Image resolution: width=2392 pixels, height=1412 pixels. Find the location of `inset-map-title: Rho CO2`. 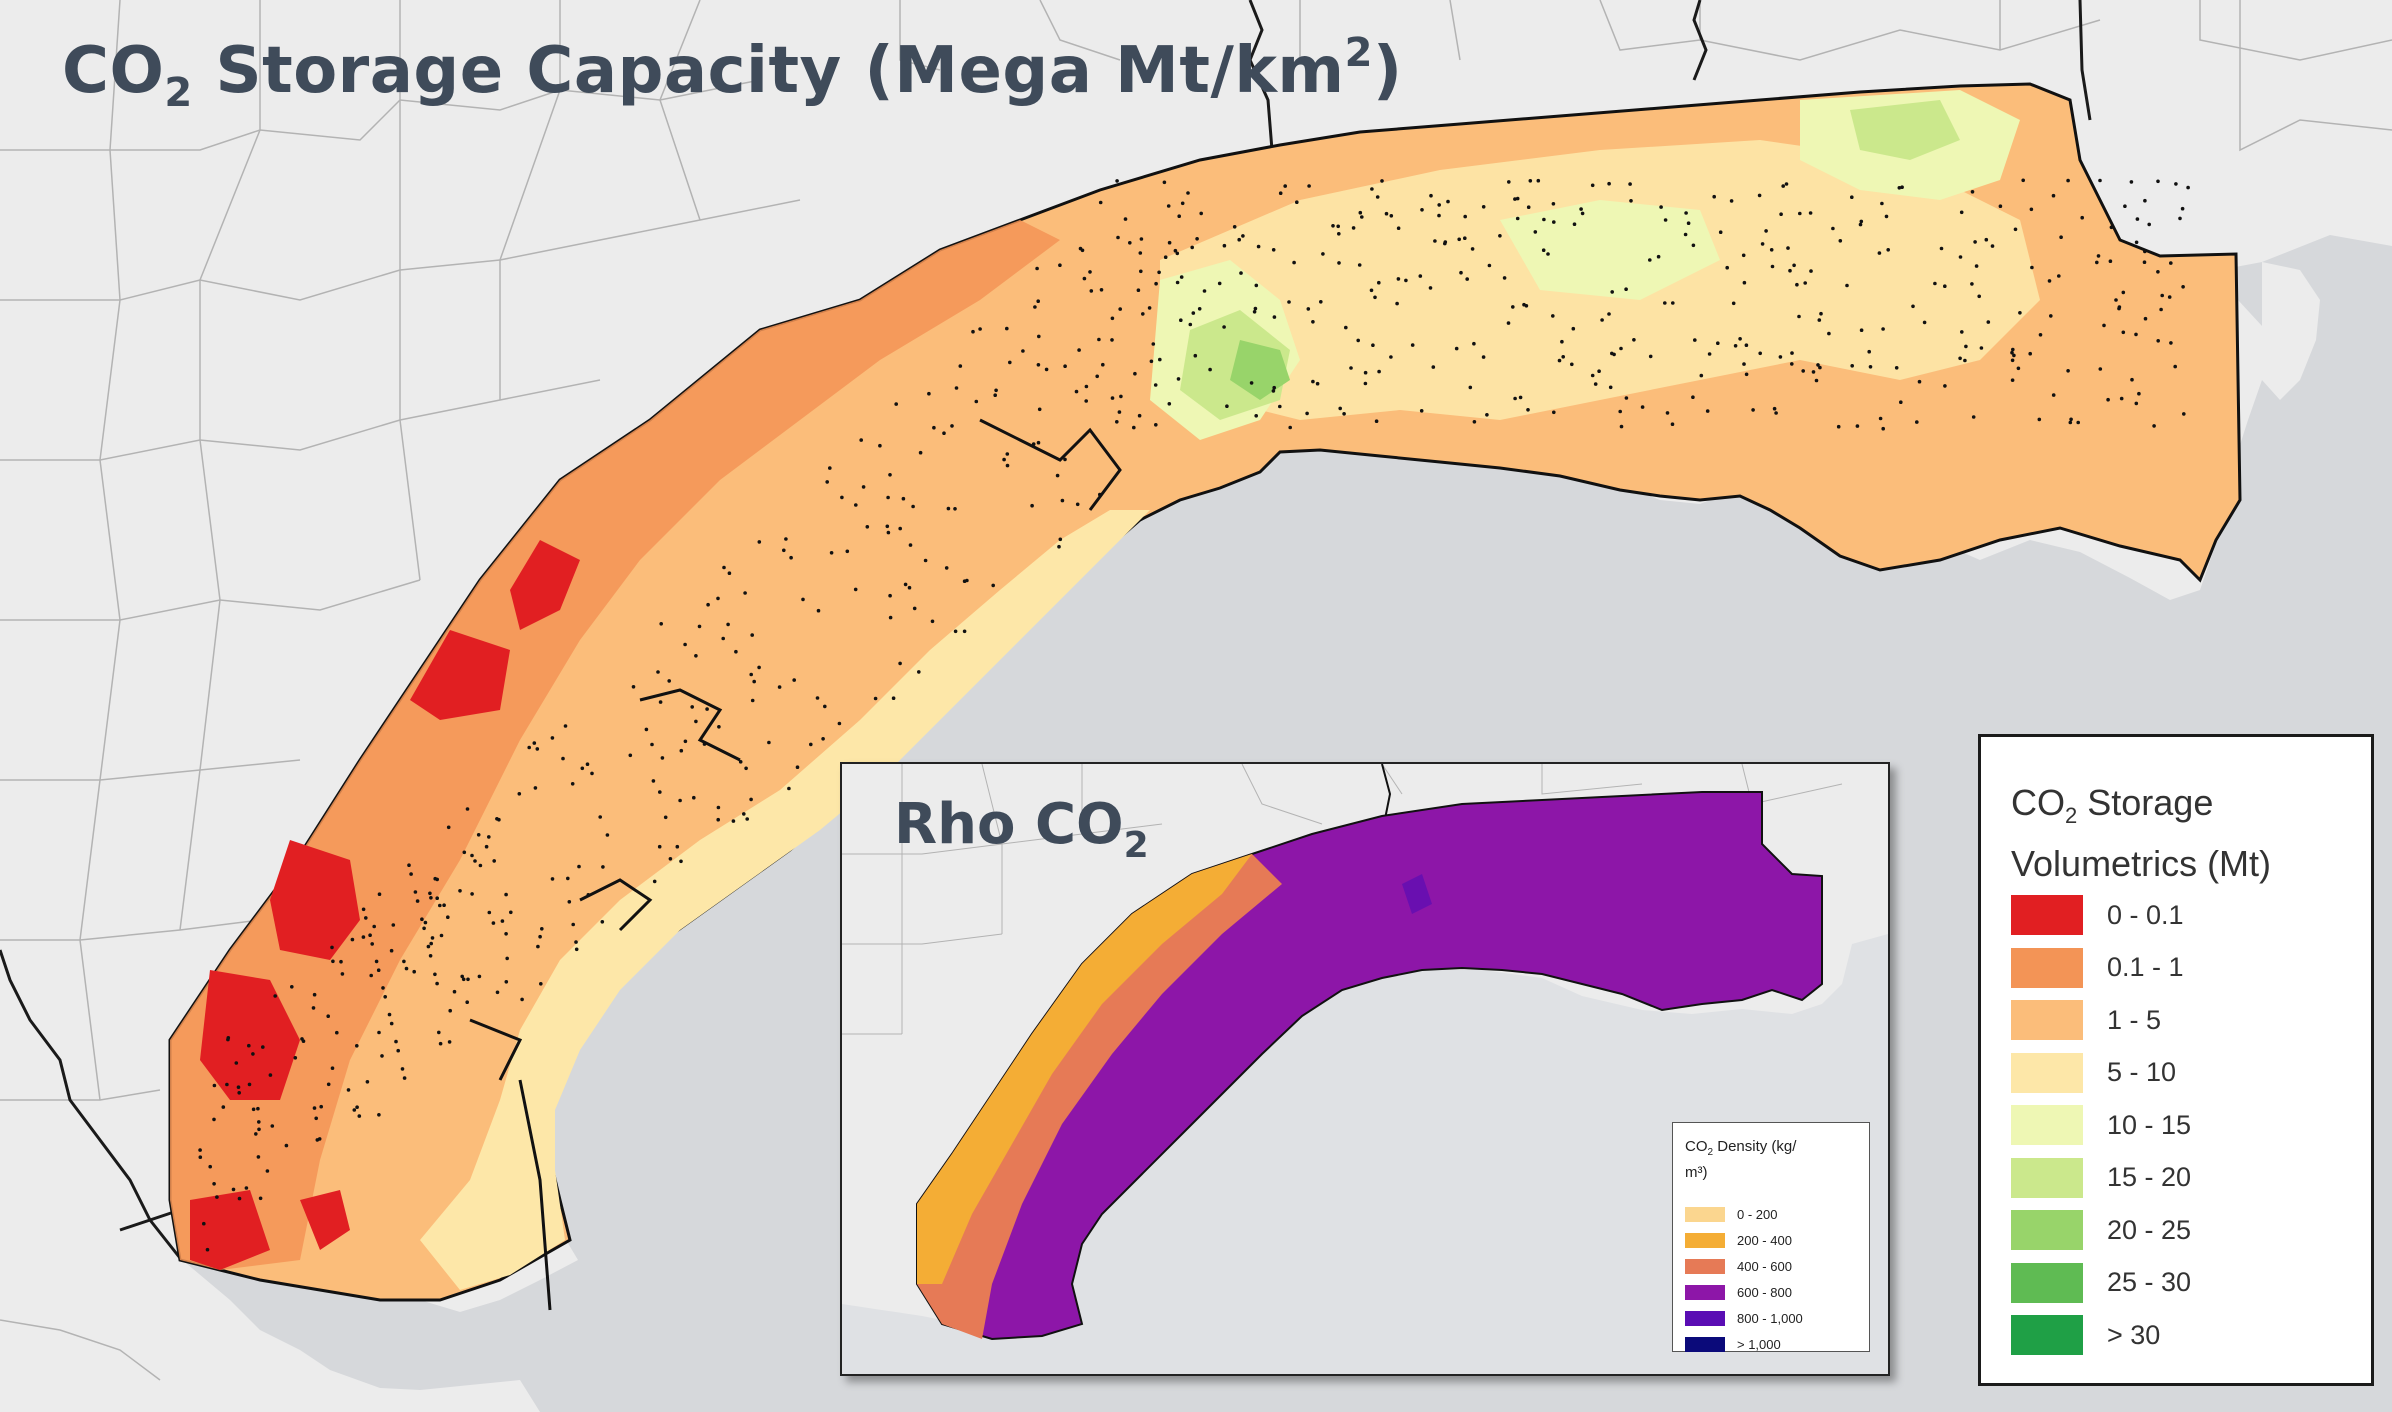

inset-map-title: Rho CO2 is located at coordinates (1021, 829).